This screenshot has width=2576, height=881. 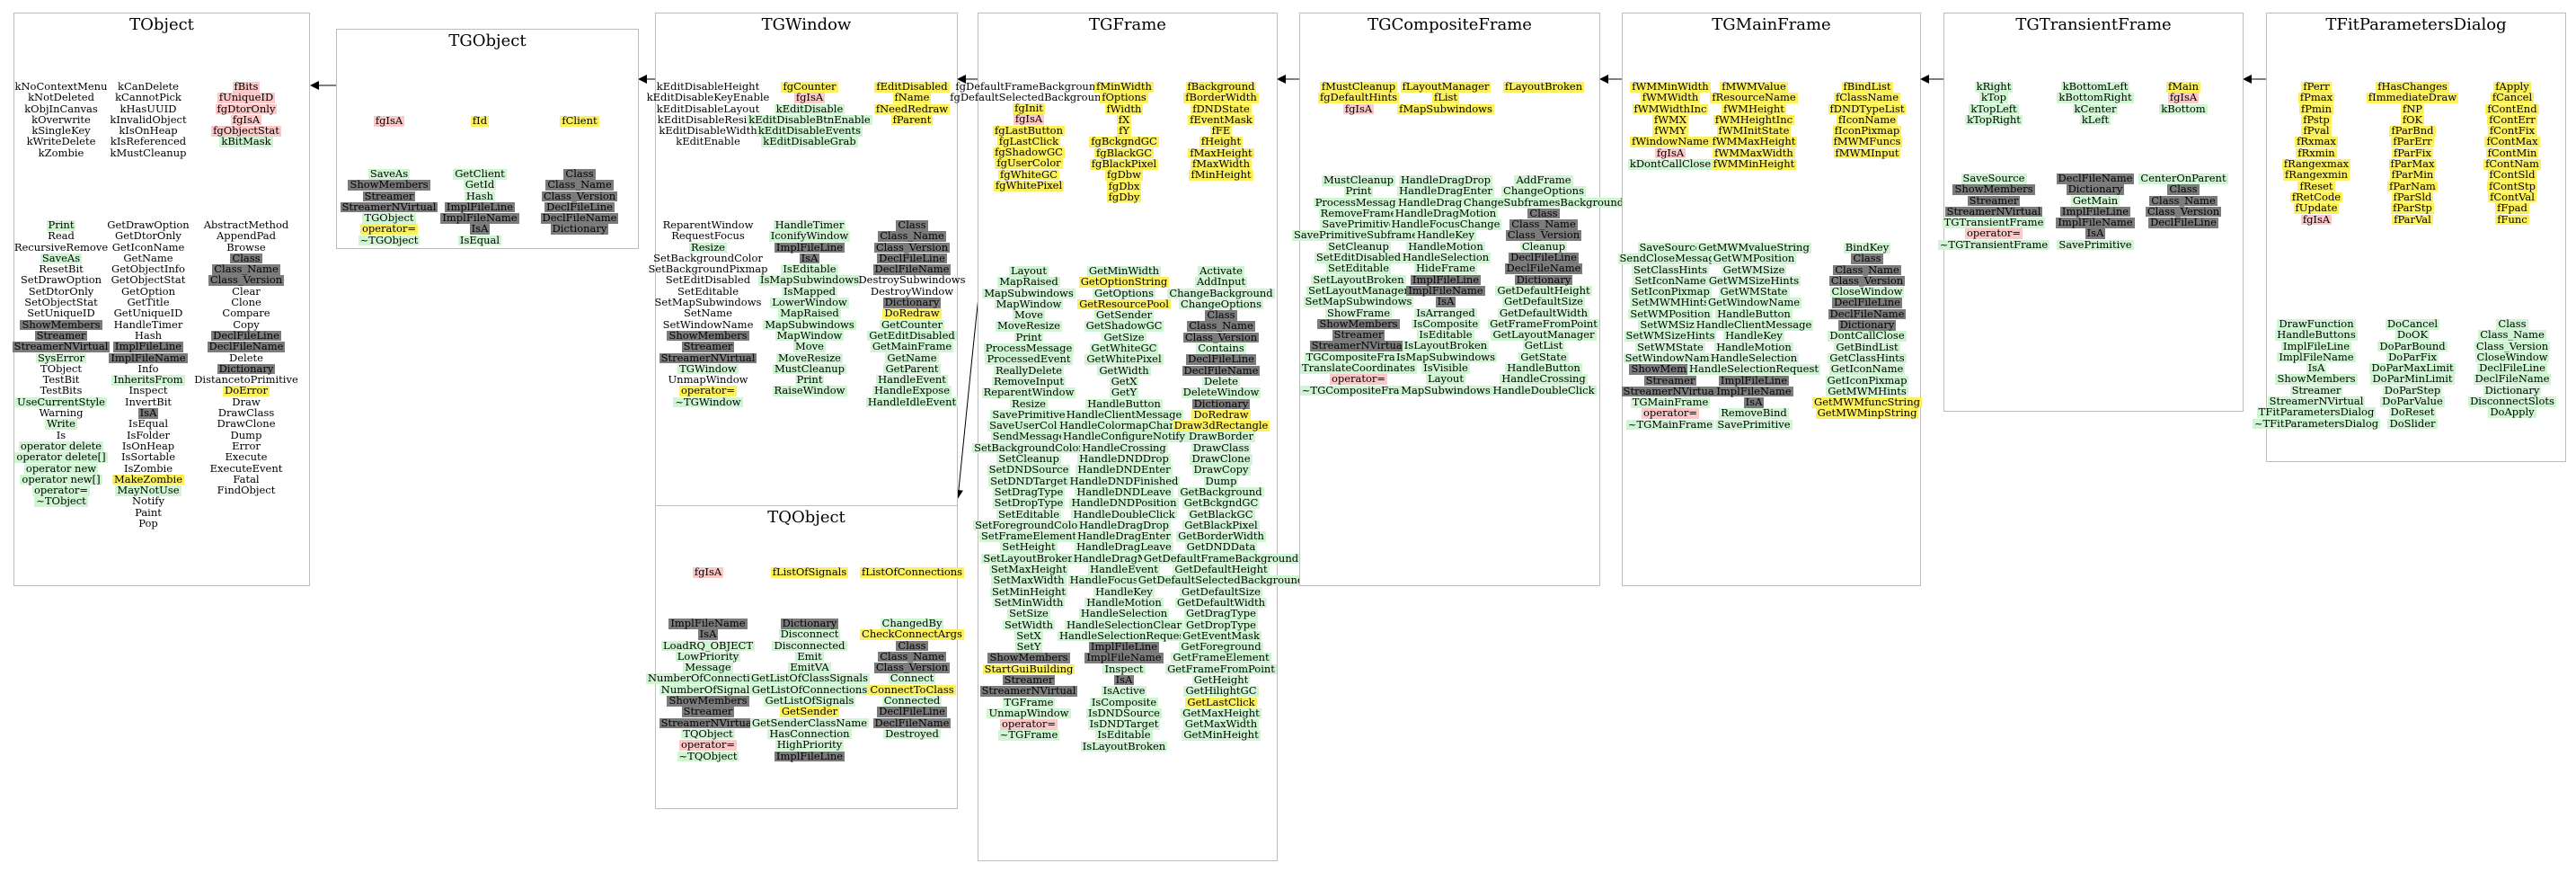 I want to click on member-fglastclick: fgLastClick, so click(x=1028, y=140).